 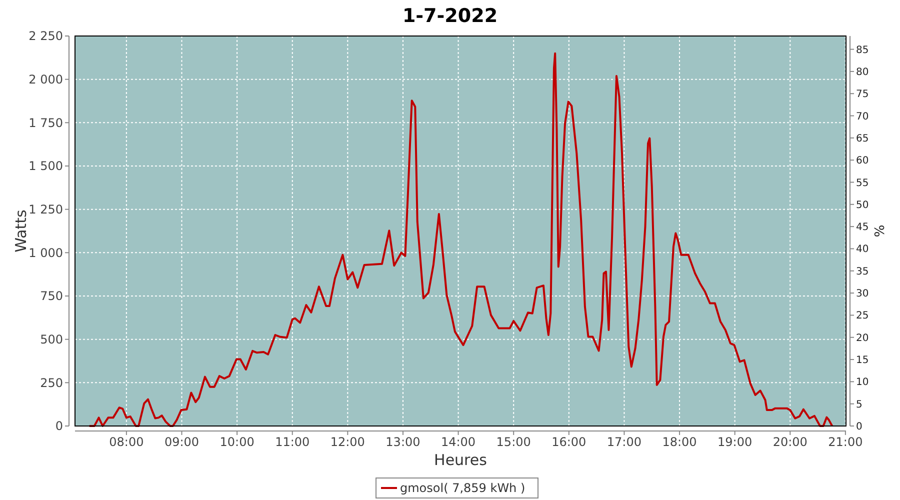 What do you see at coordinates (59, 426) in the screenshot?
I see `y-tick-label: 0` at bounding box center [59, 426].